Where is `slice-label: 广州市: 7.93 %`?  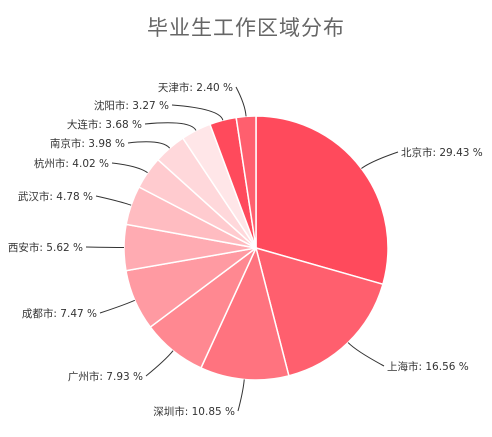 slice-label: 广州市: 7.93 % is located at coordinates (105, 376).